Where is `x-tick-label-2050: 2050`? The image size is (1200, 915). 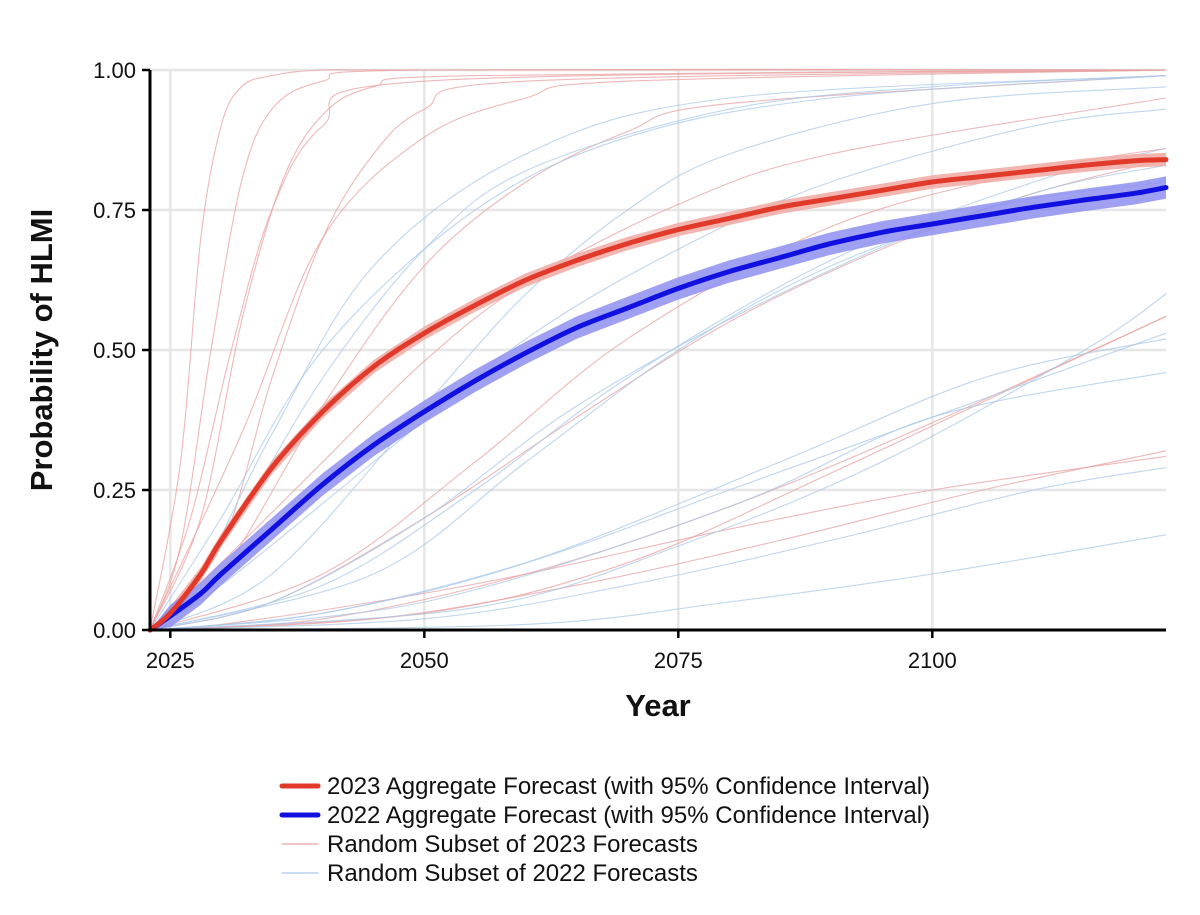
x-tick-label-2050: 2050 is located at coordinates (424, 660).